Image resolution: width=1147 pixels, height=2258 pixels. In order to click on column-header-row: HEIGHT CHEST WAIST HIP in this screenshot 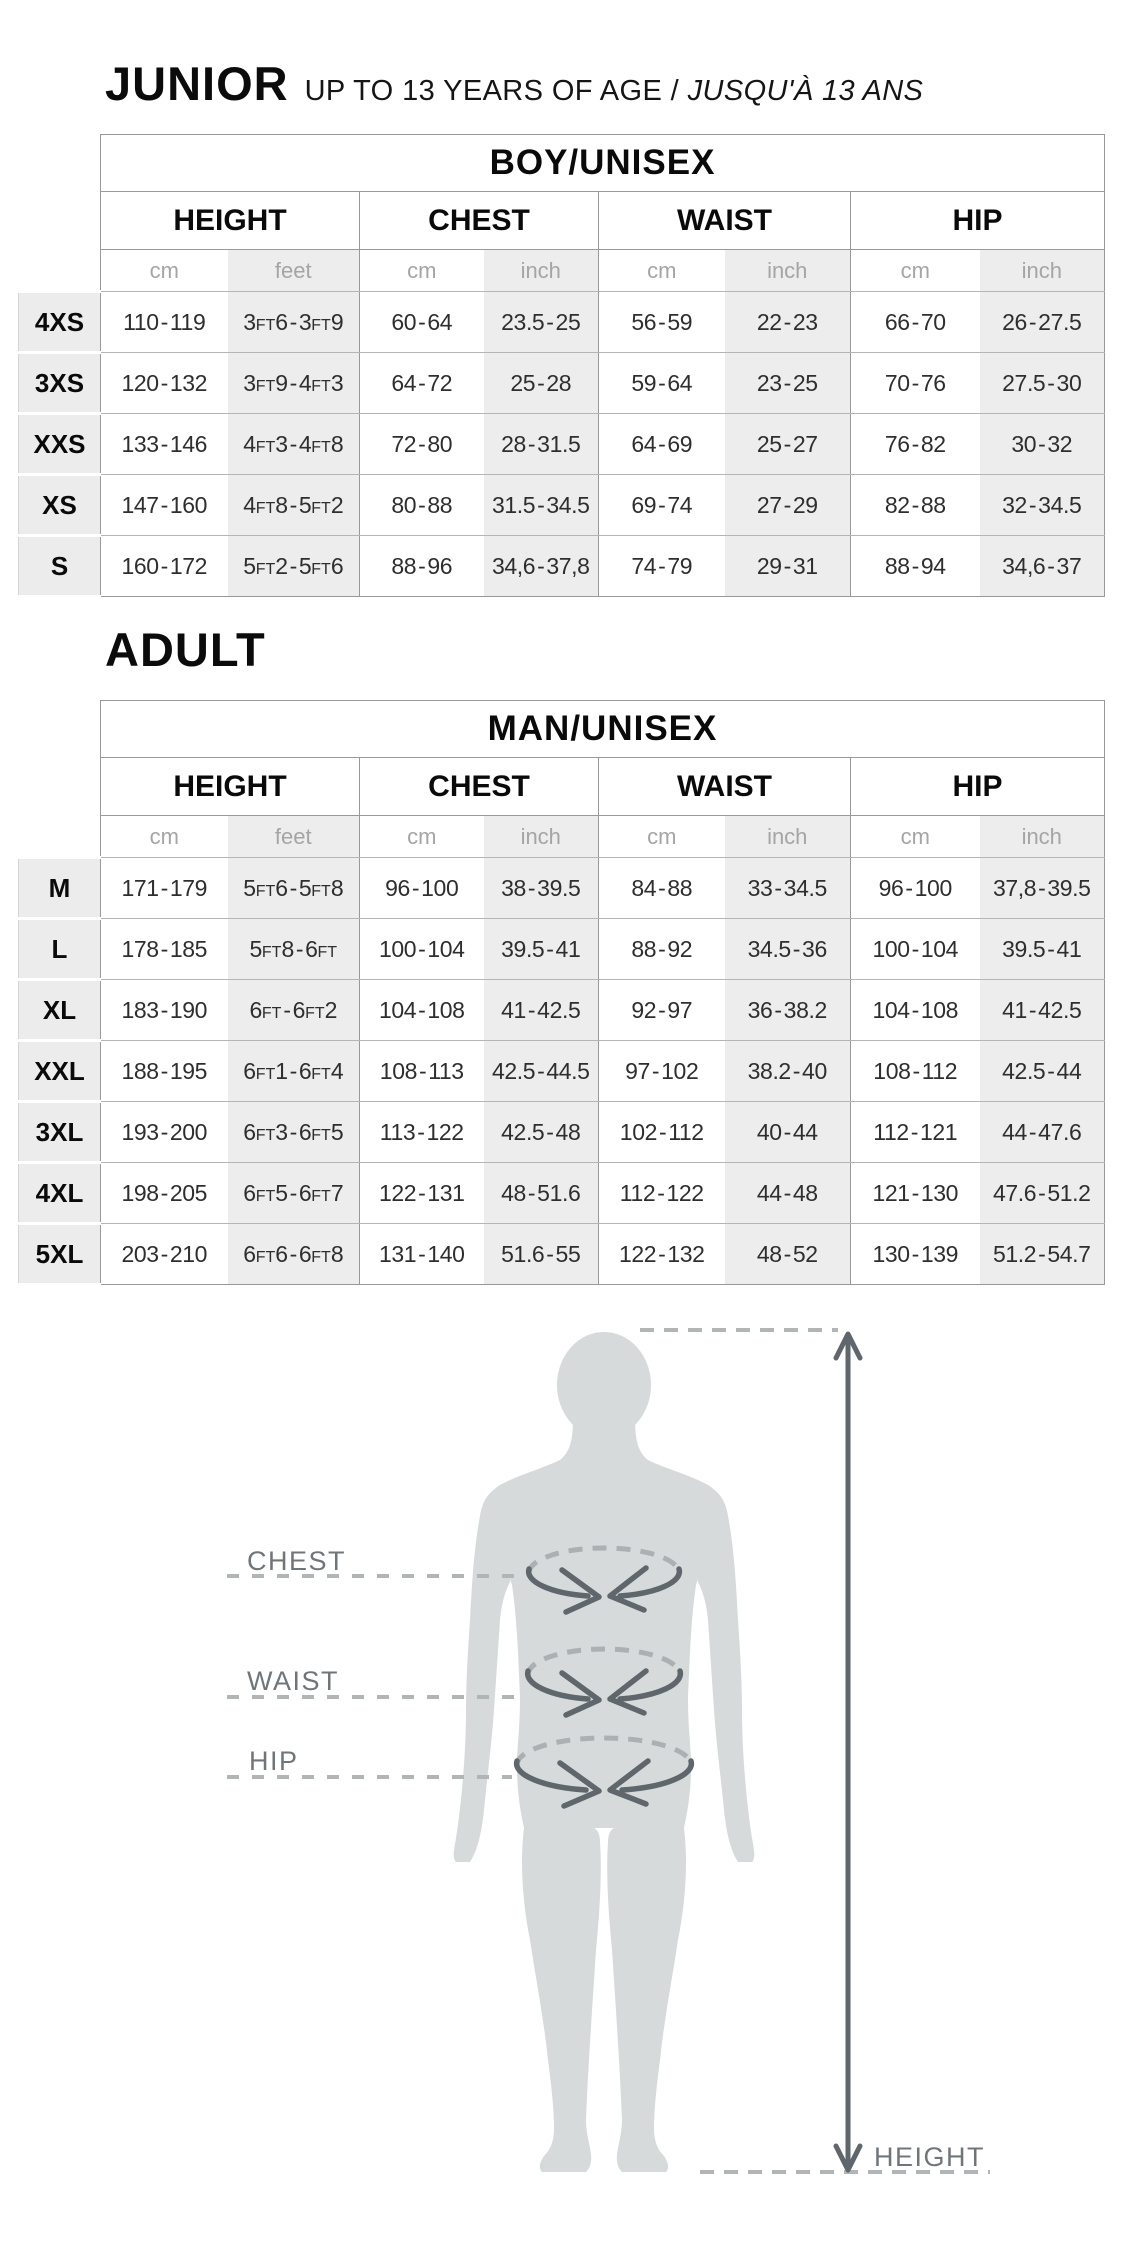, I will do `click(561, 786)`.